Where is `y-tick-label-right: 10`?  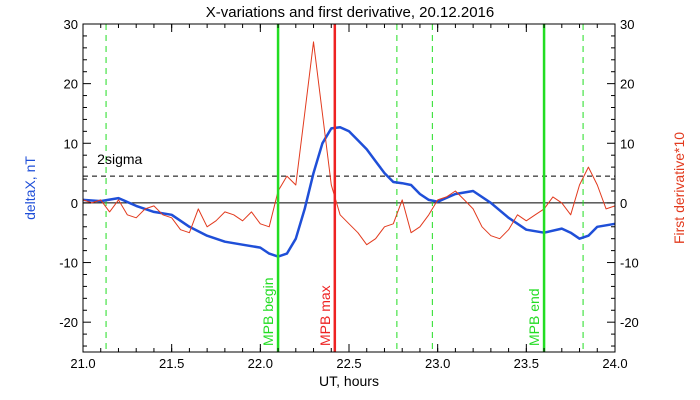 y-tick-label-right: 10 is located at coordinates (627, 143).